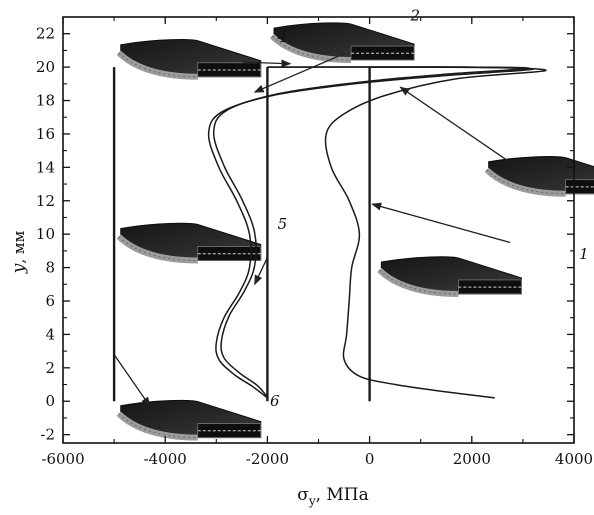 The width and height of the screenshot is (594, 515). I want to click on x-tick-label: 0, so click(370, 459).